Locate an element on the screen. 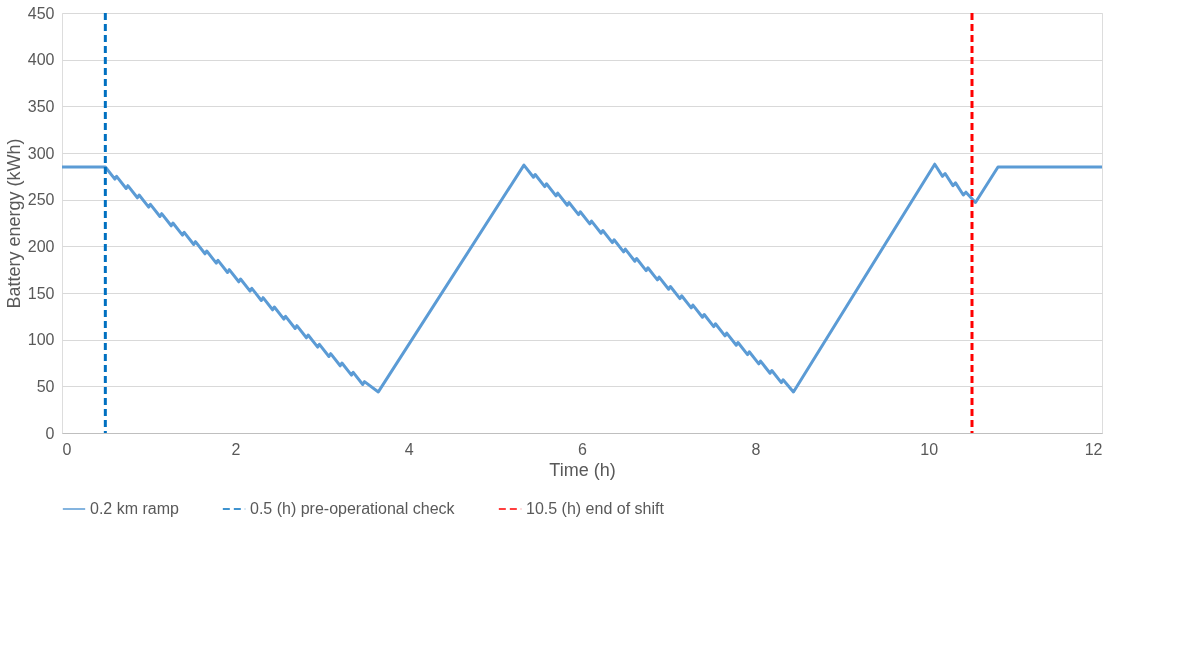 This screenshot has height=647, width=1198. y-axis-title: Battery energy (kWh) is located at coordinates (13, 223).